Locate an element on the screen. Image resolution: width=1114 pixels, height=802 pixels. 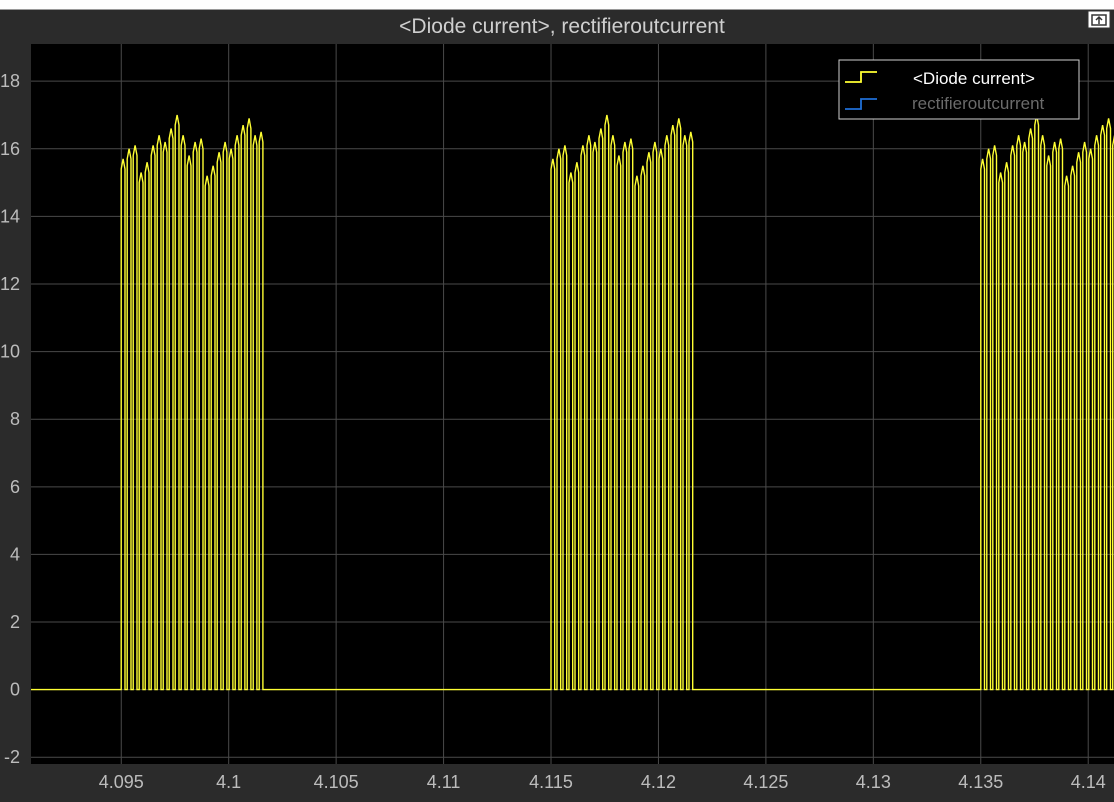
x-tick-label: 4.13 is located at coordinates (873, 782).